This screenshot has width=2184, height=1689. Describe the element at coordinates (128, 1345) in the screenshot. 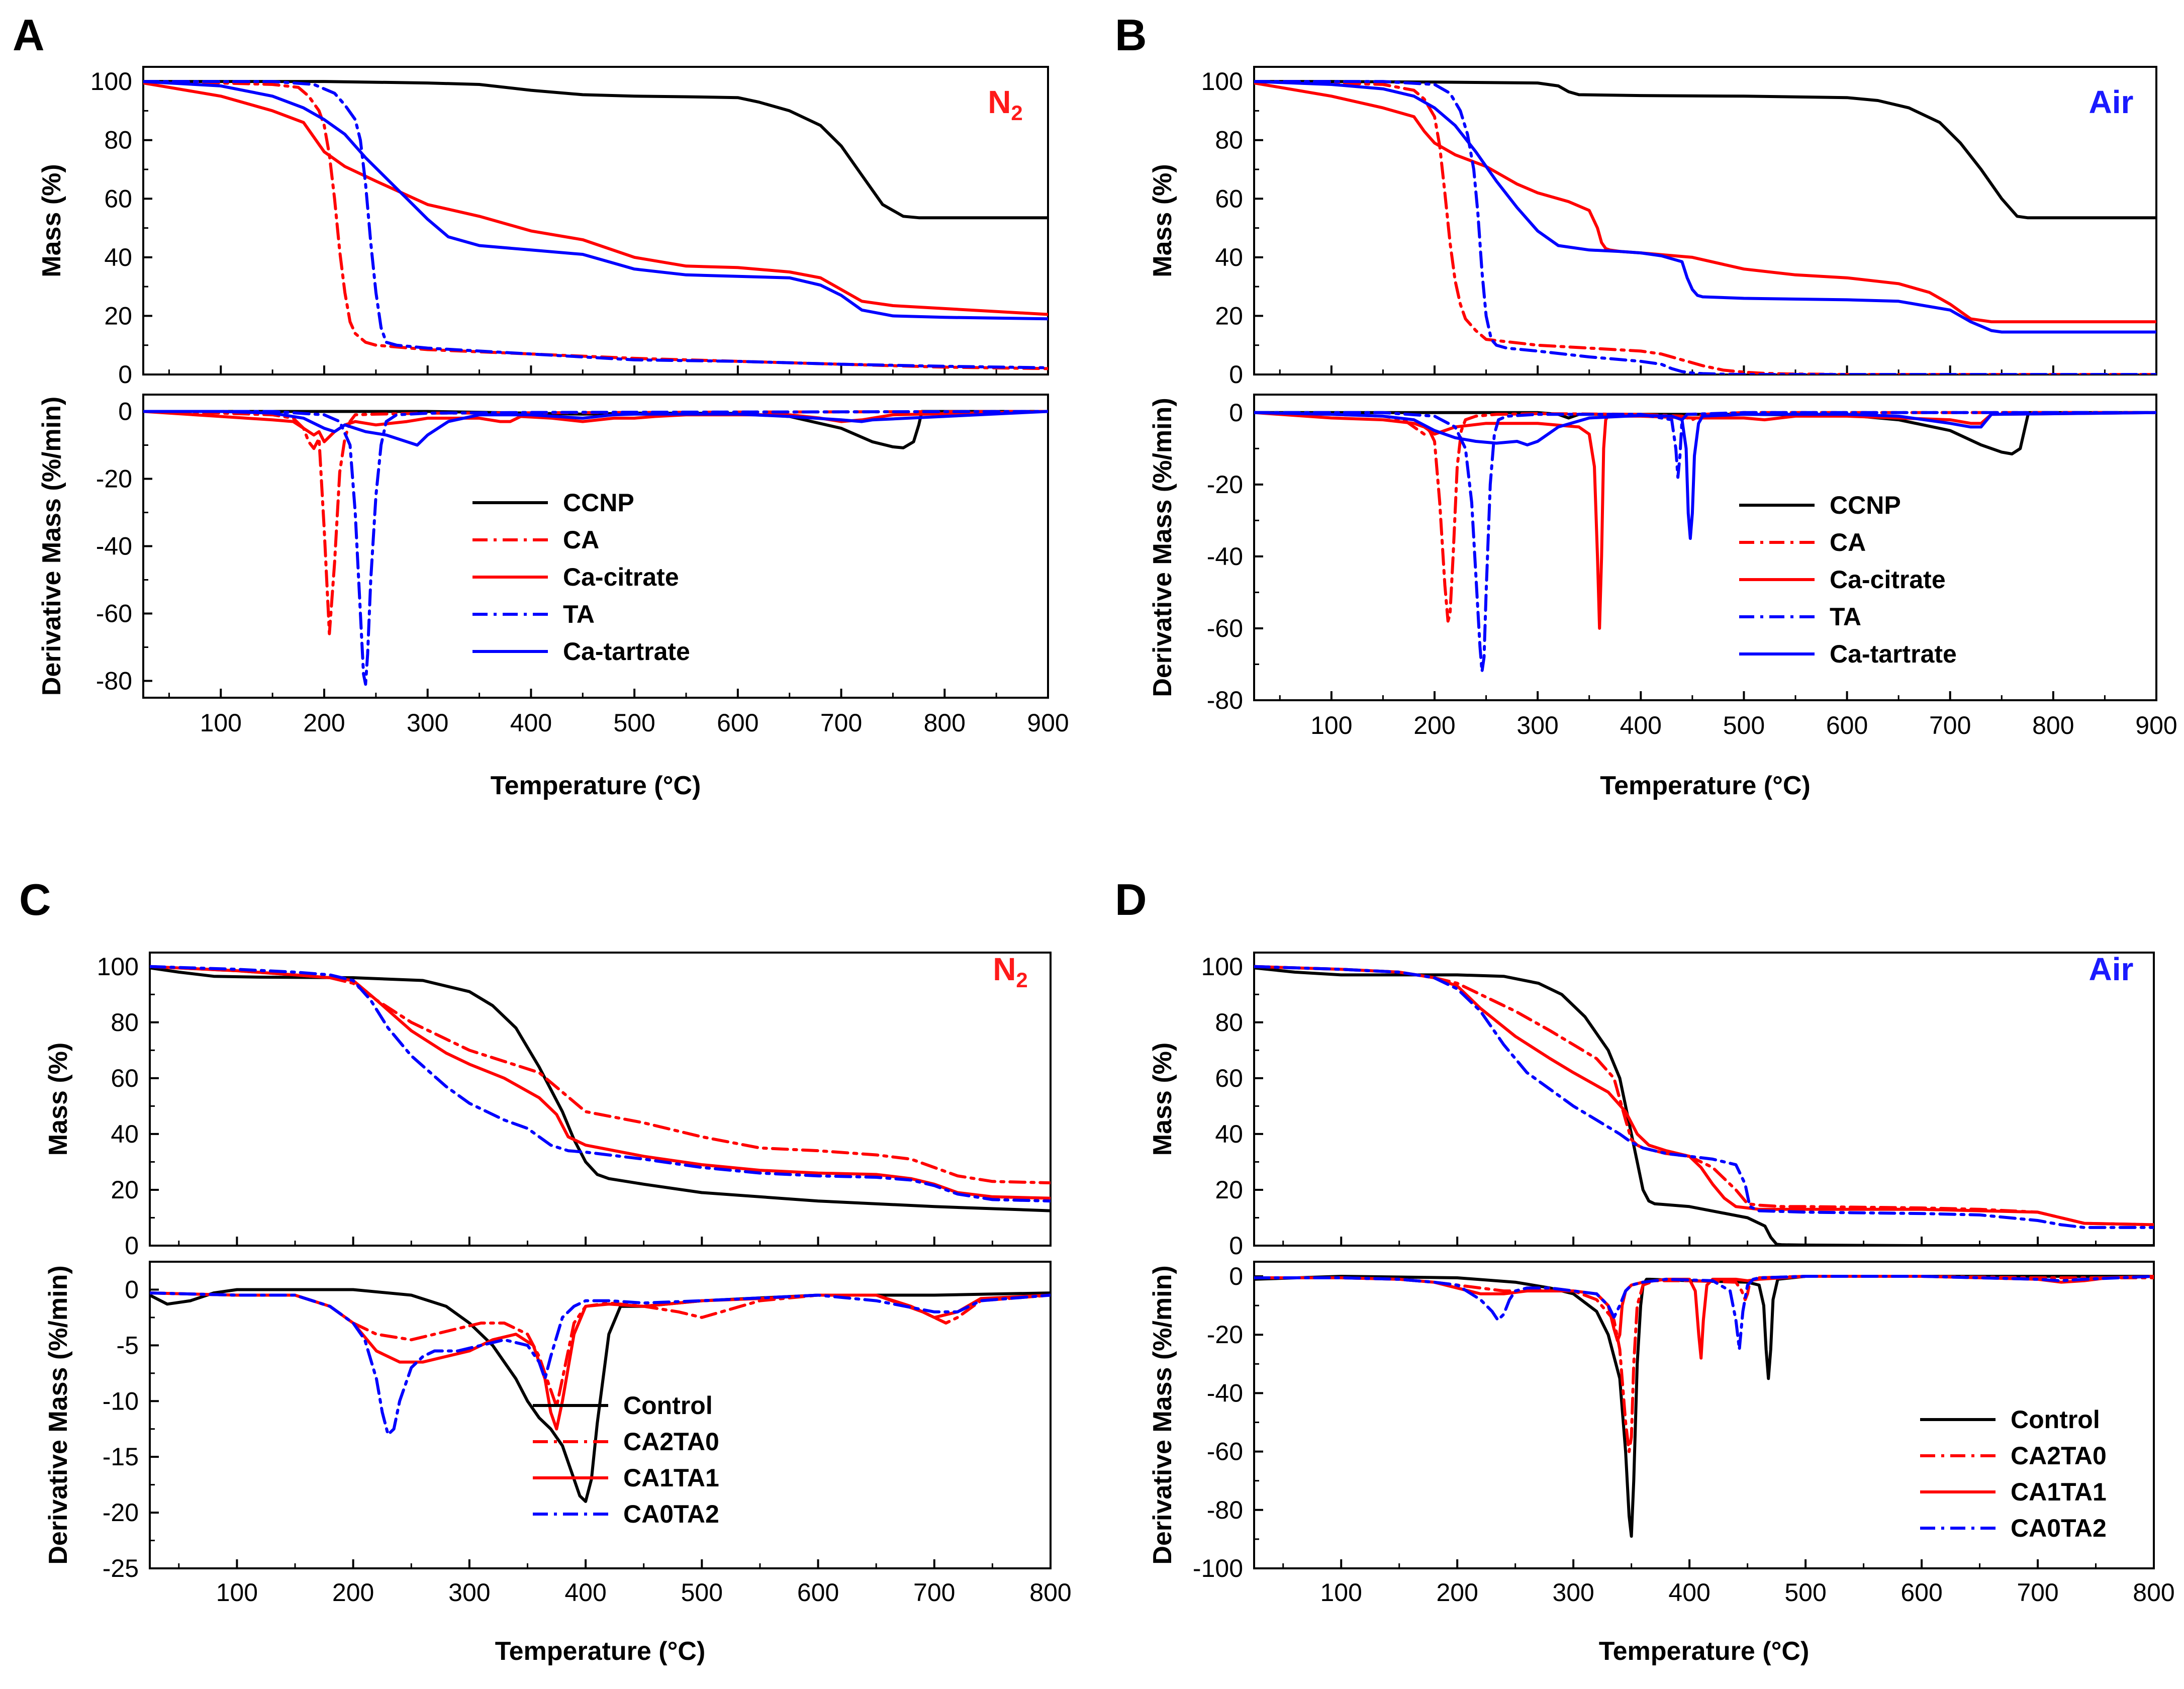

I see `y-tick-label: -5` at that location.